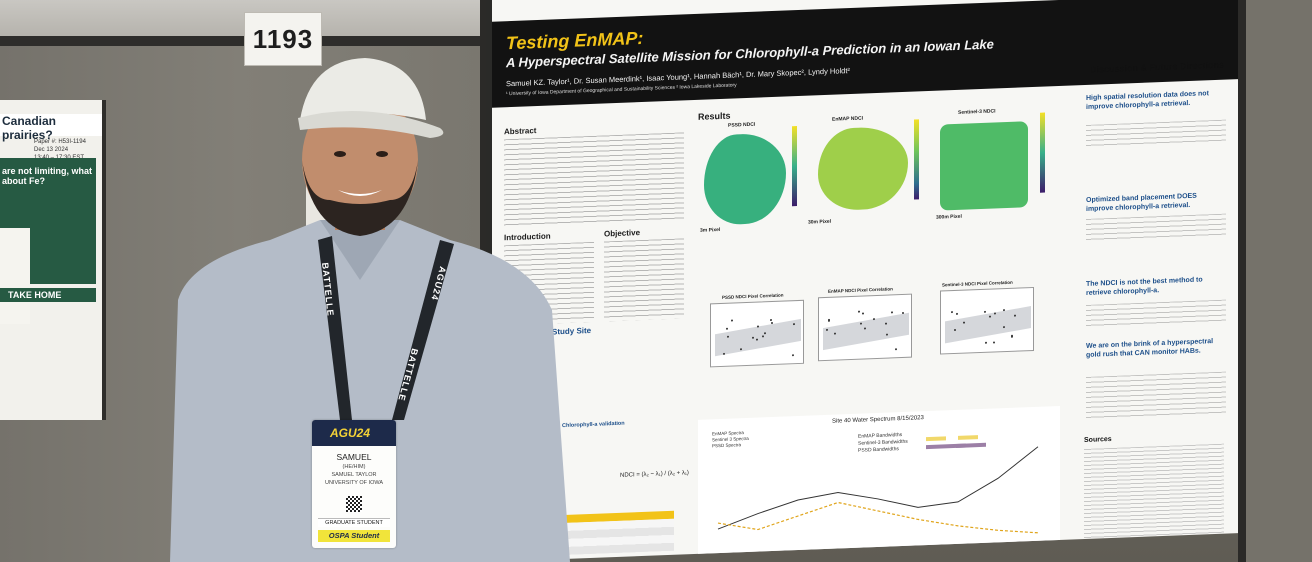  I want to click on left-poster-title: Canadian prairies?, so click(51, 128).